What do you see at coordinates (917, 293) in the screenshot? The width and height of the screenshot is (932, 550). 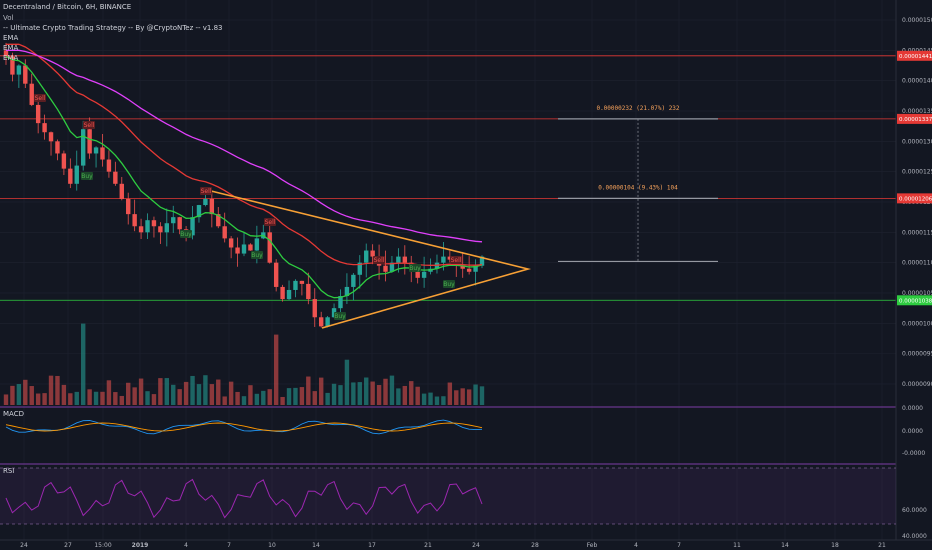 I see `price-tick-label: 0.00001050` at bounding box center [917, 293].